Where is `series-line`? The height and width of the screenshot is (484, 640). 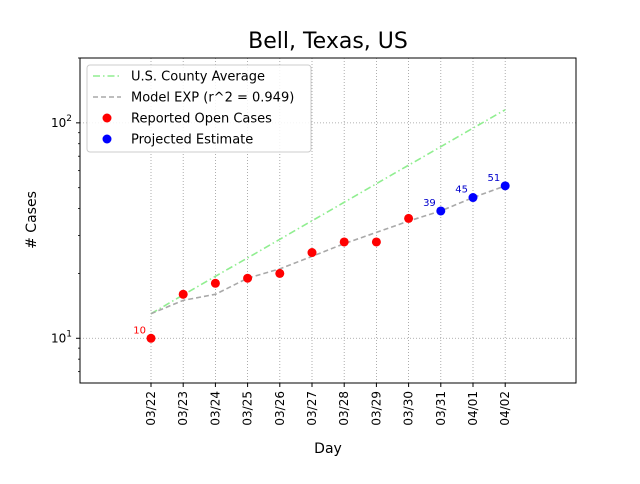
series-line is located at coordinates (328, 250).